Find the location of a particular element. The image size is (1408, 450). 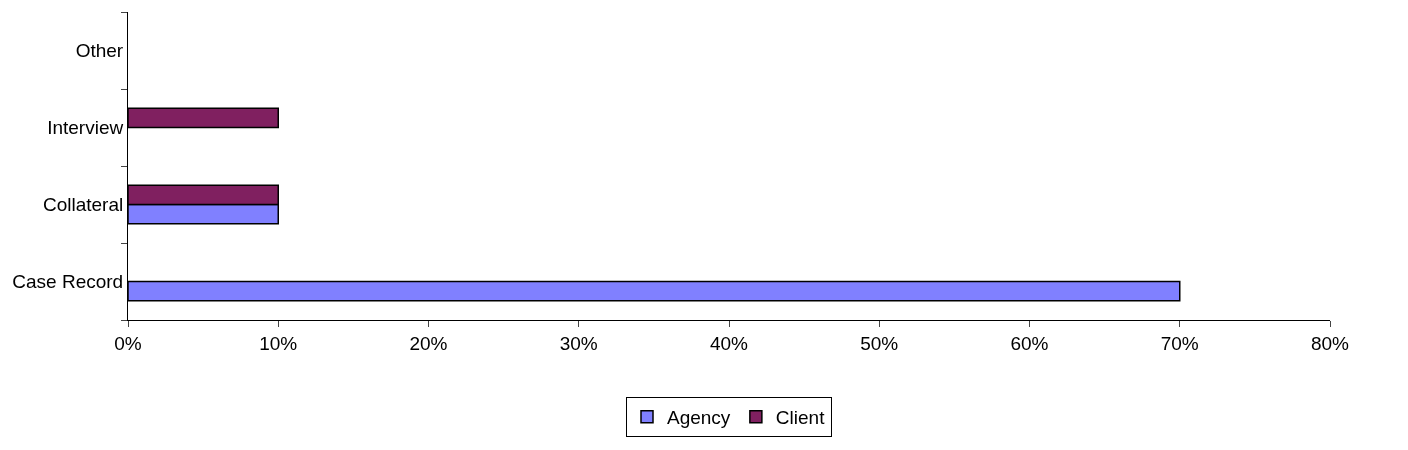

x-tick-label: 60% is located at coordinates (1029, 343).